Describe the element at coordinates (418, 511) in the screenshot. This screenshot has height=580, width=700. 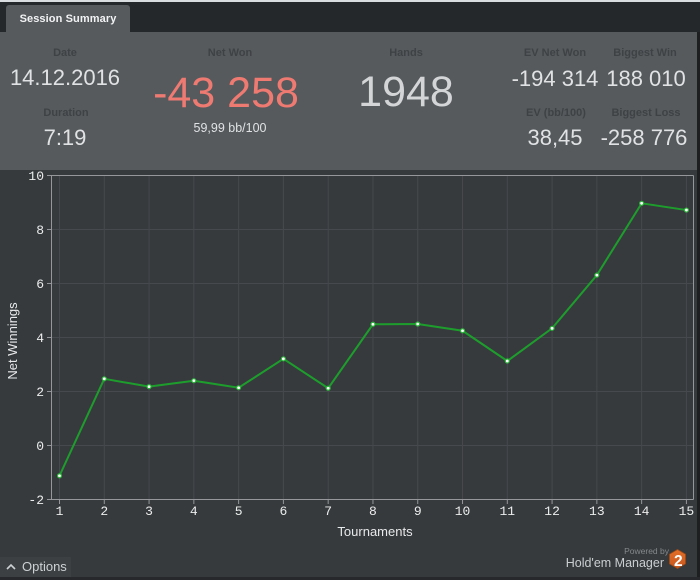
I see `svg-text: 9` at that location.